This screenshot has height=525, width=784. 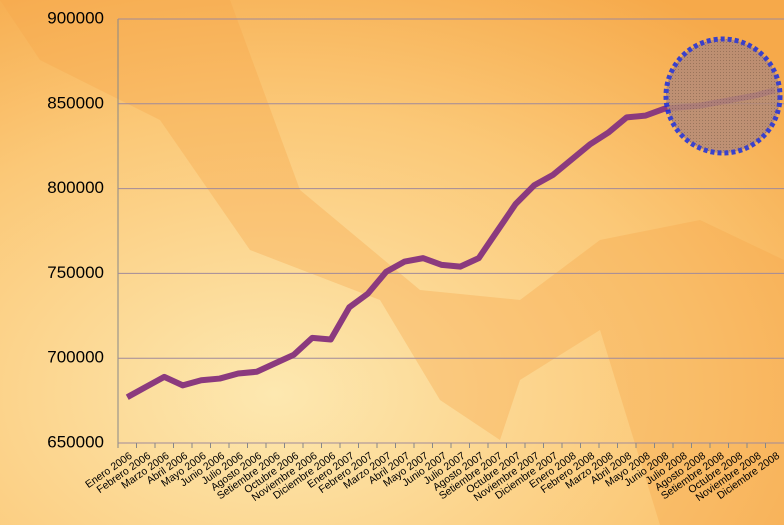 I want to click on y-tick-label: 850000, so click(x=75, y=102).